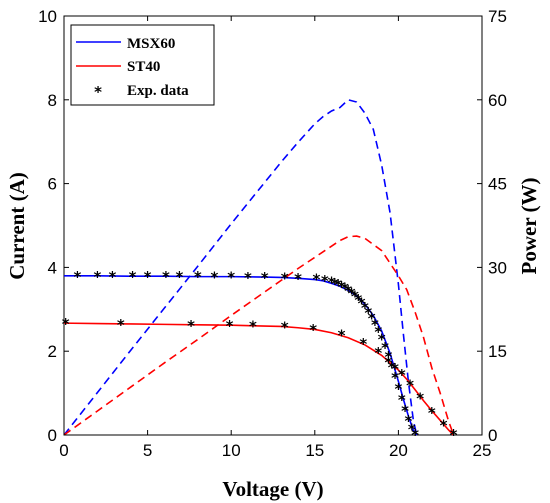 This screenshot has height=503, width=550. I want to click on y-tick-label: 2, so click(52, 351).